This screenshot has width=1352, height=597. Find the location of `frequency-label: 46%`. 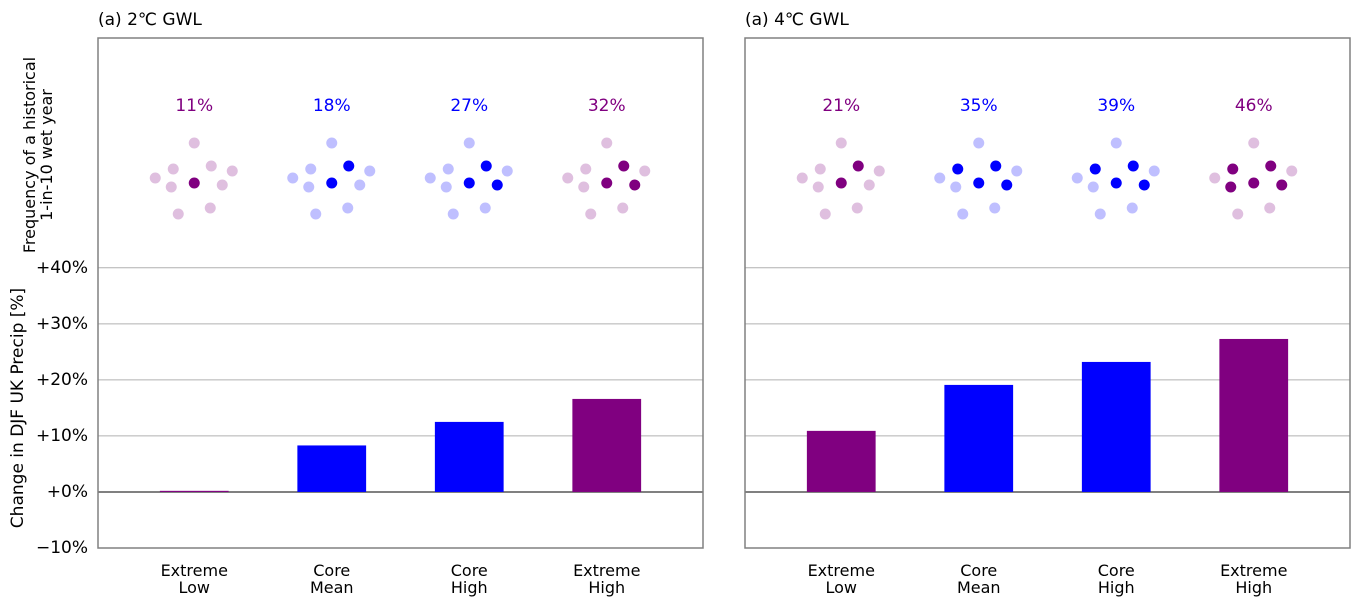

frequency-label: 46% is located at coordinates (1254, 106).